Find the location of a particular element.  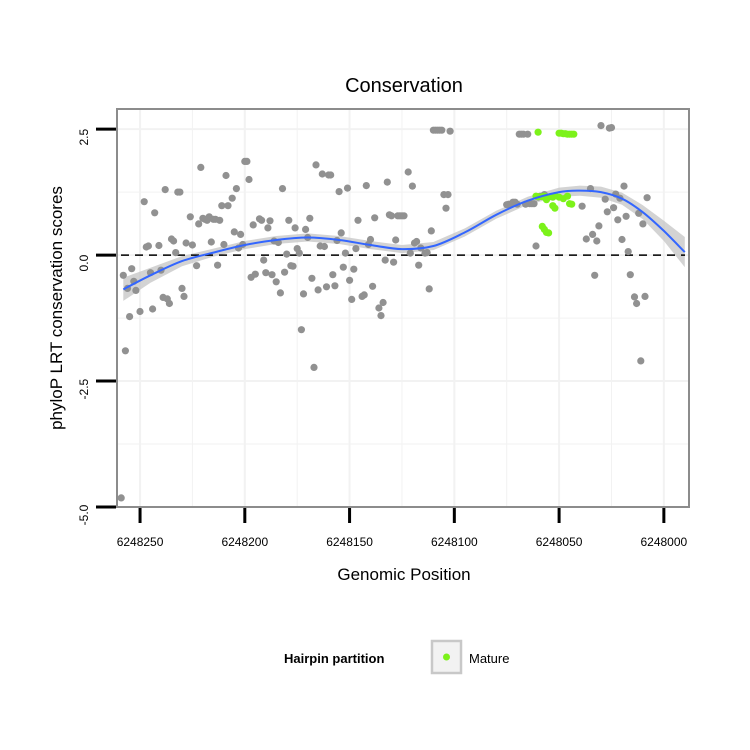

chart-title: Conservation is located at coordinates (404, 86).